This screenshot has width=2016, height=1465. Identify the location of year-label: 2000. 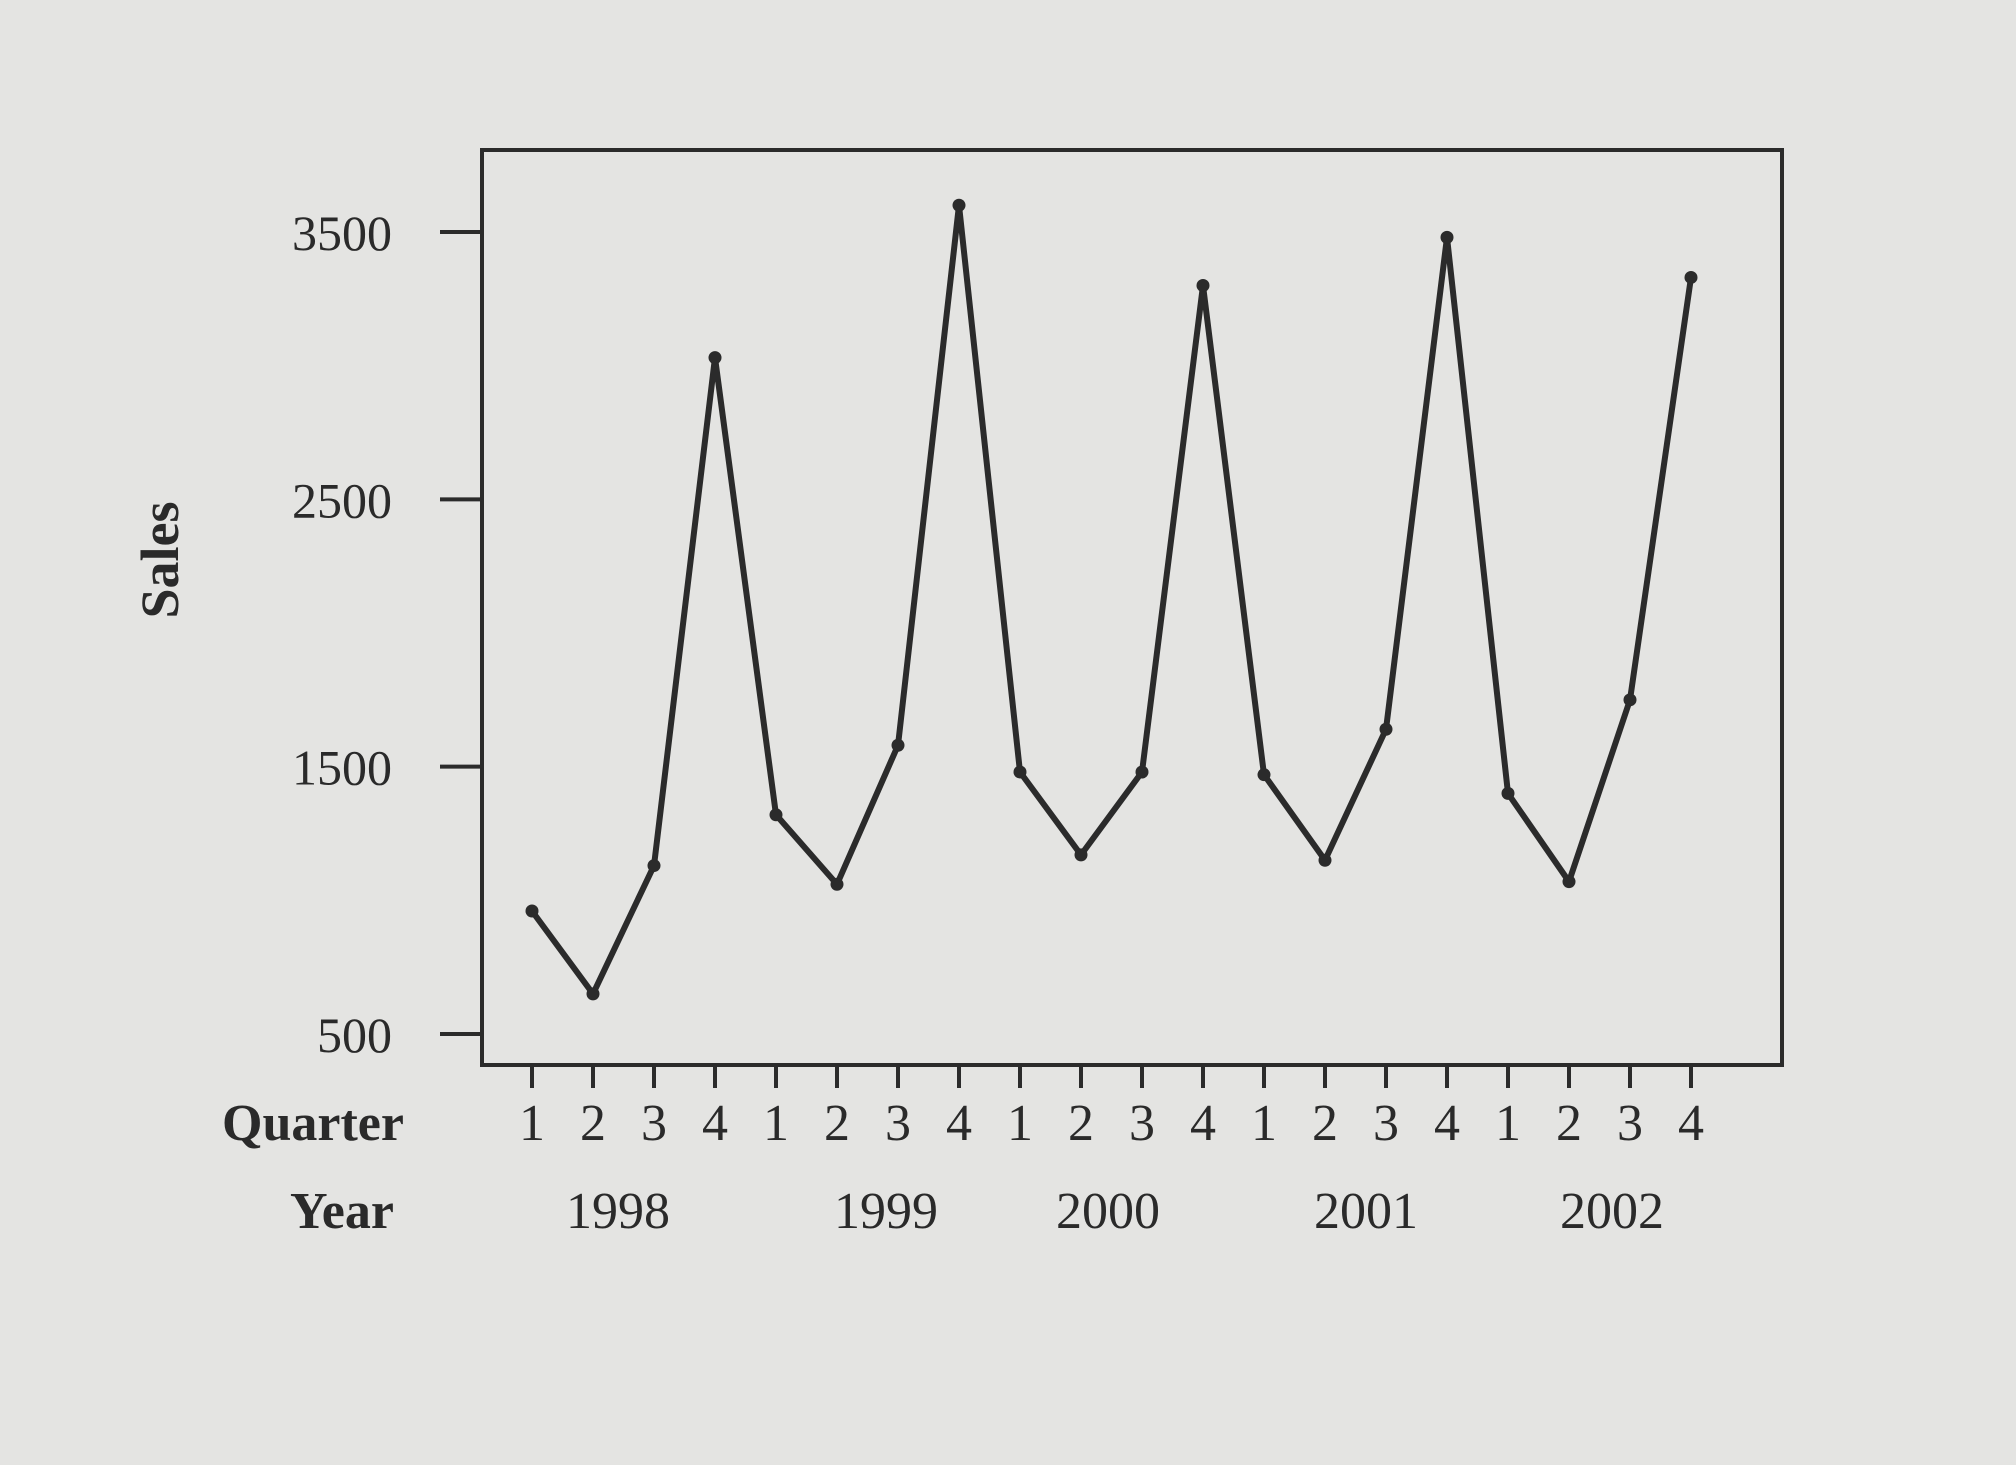
(1108, 1211).